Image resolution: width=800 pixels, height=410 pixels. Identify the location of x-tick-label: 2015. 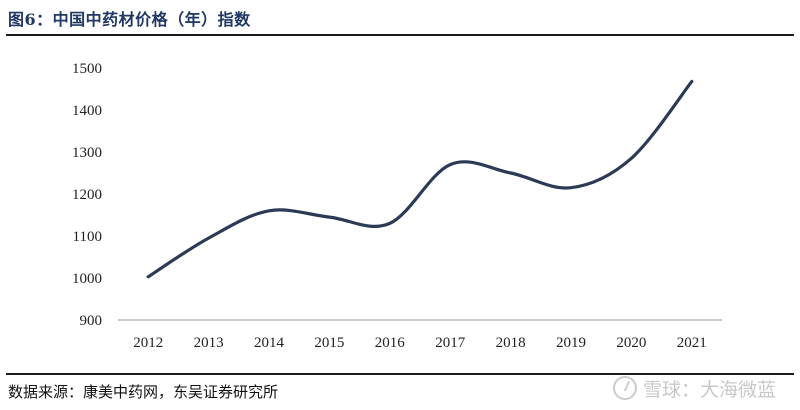
(329, 343).